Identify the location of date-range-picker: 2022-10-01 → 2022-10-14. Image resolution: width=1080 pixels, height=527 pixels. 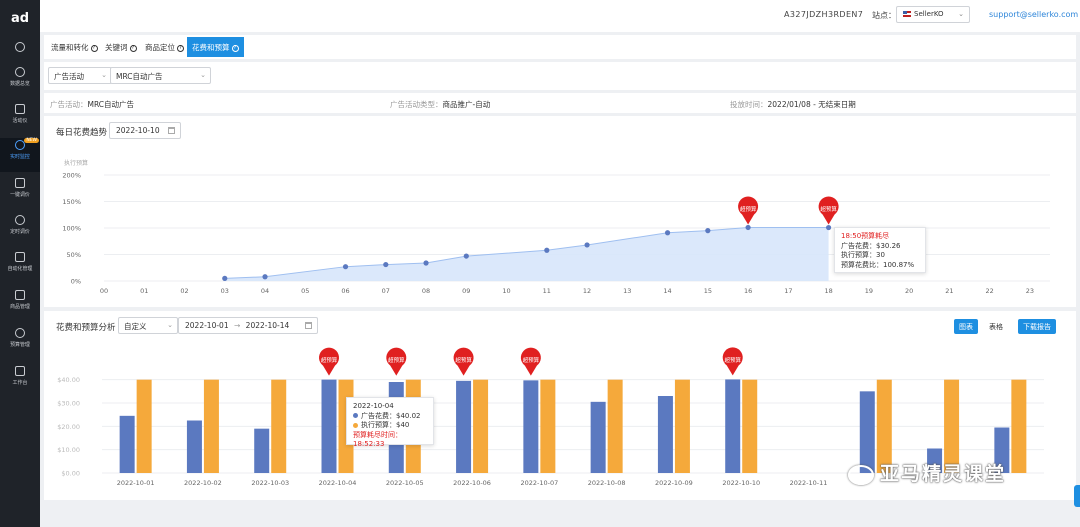
(248, 325).